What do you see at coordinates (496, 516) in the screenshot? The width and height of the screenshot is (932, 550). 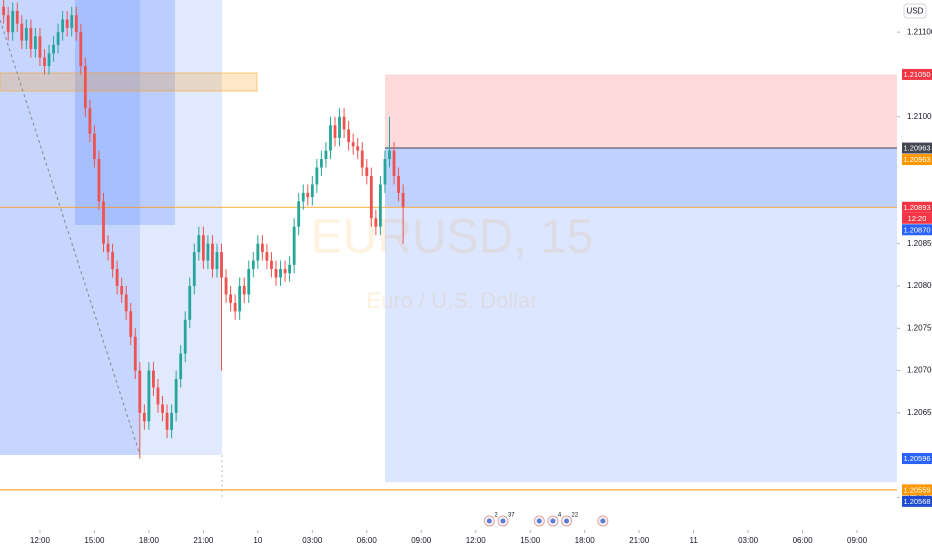 I see `event-count: 2` at bounding box center [496, 516].